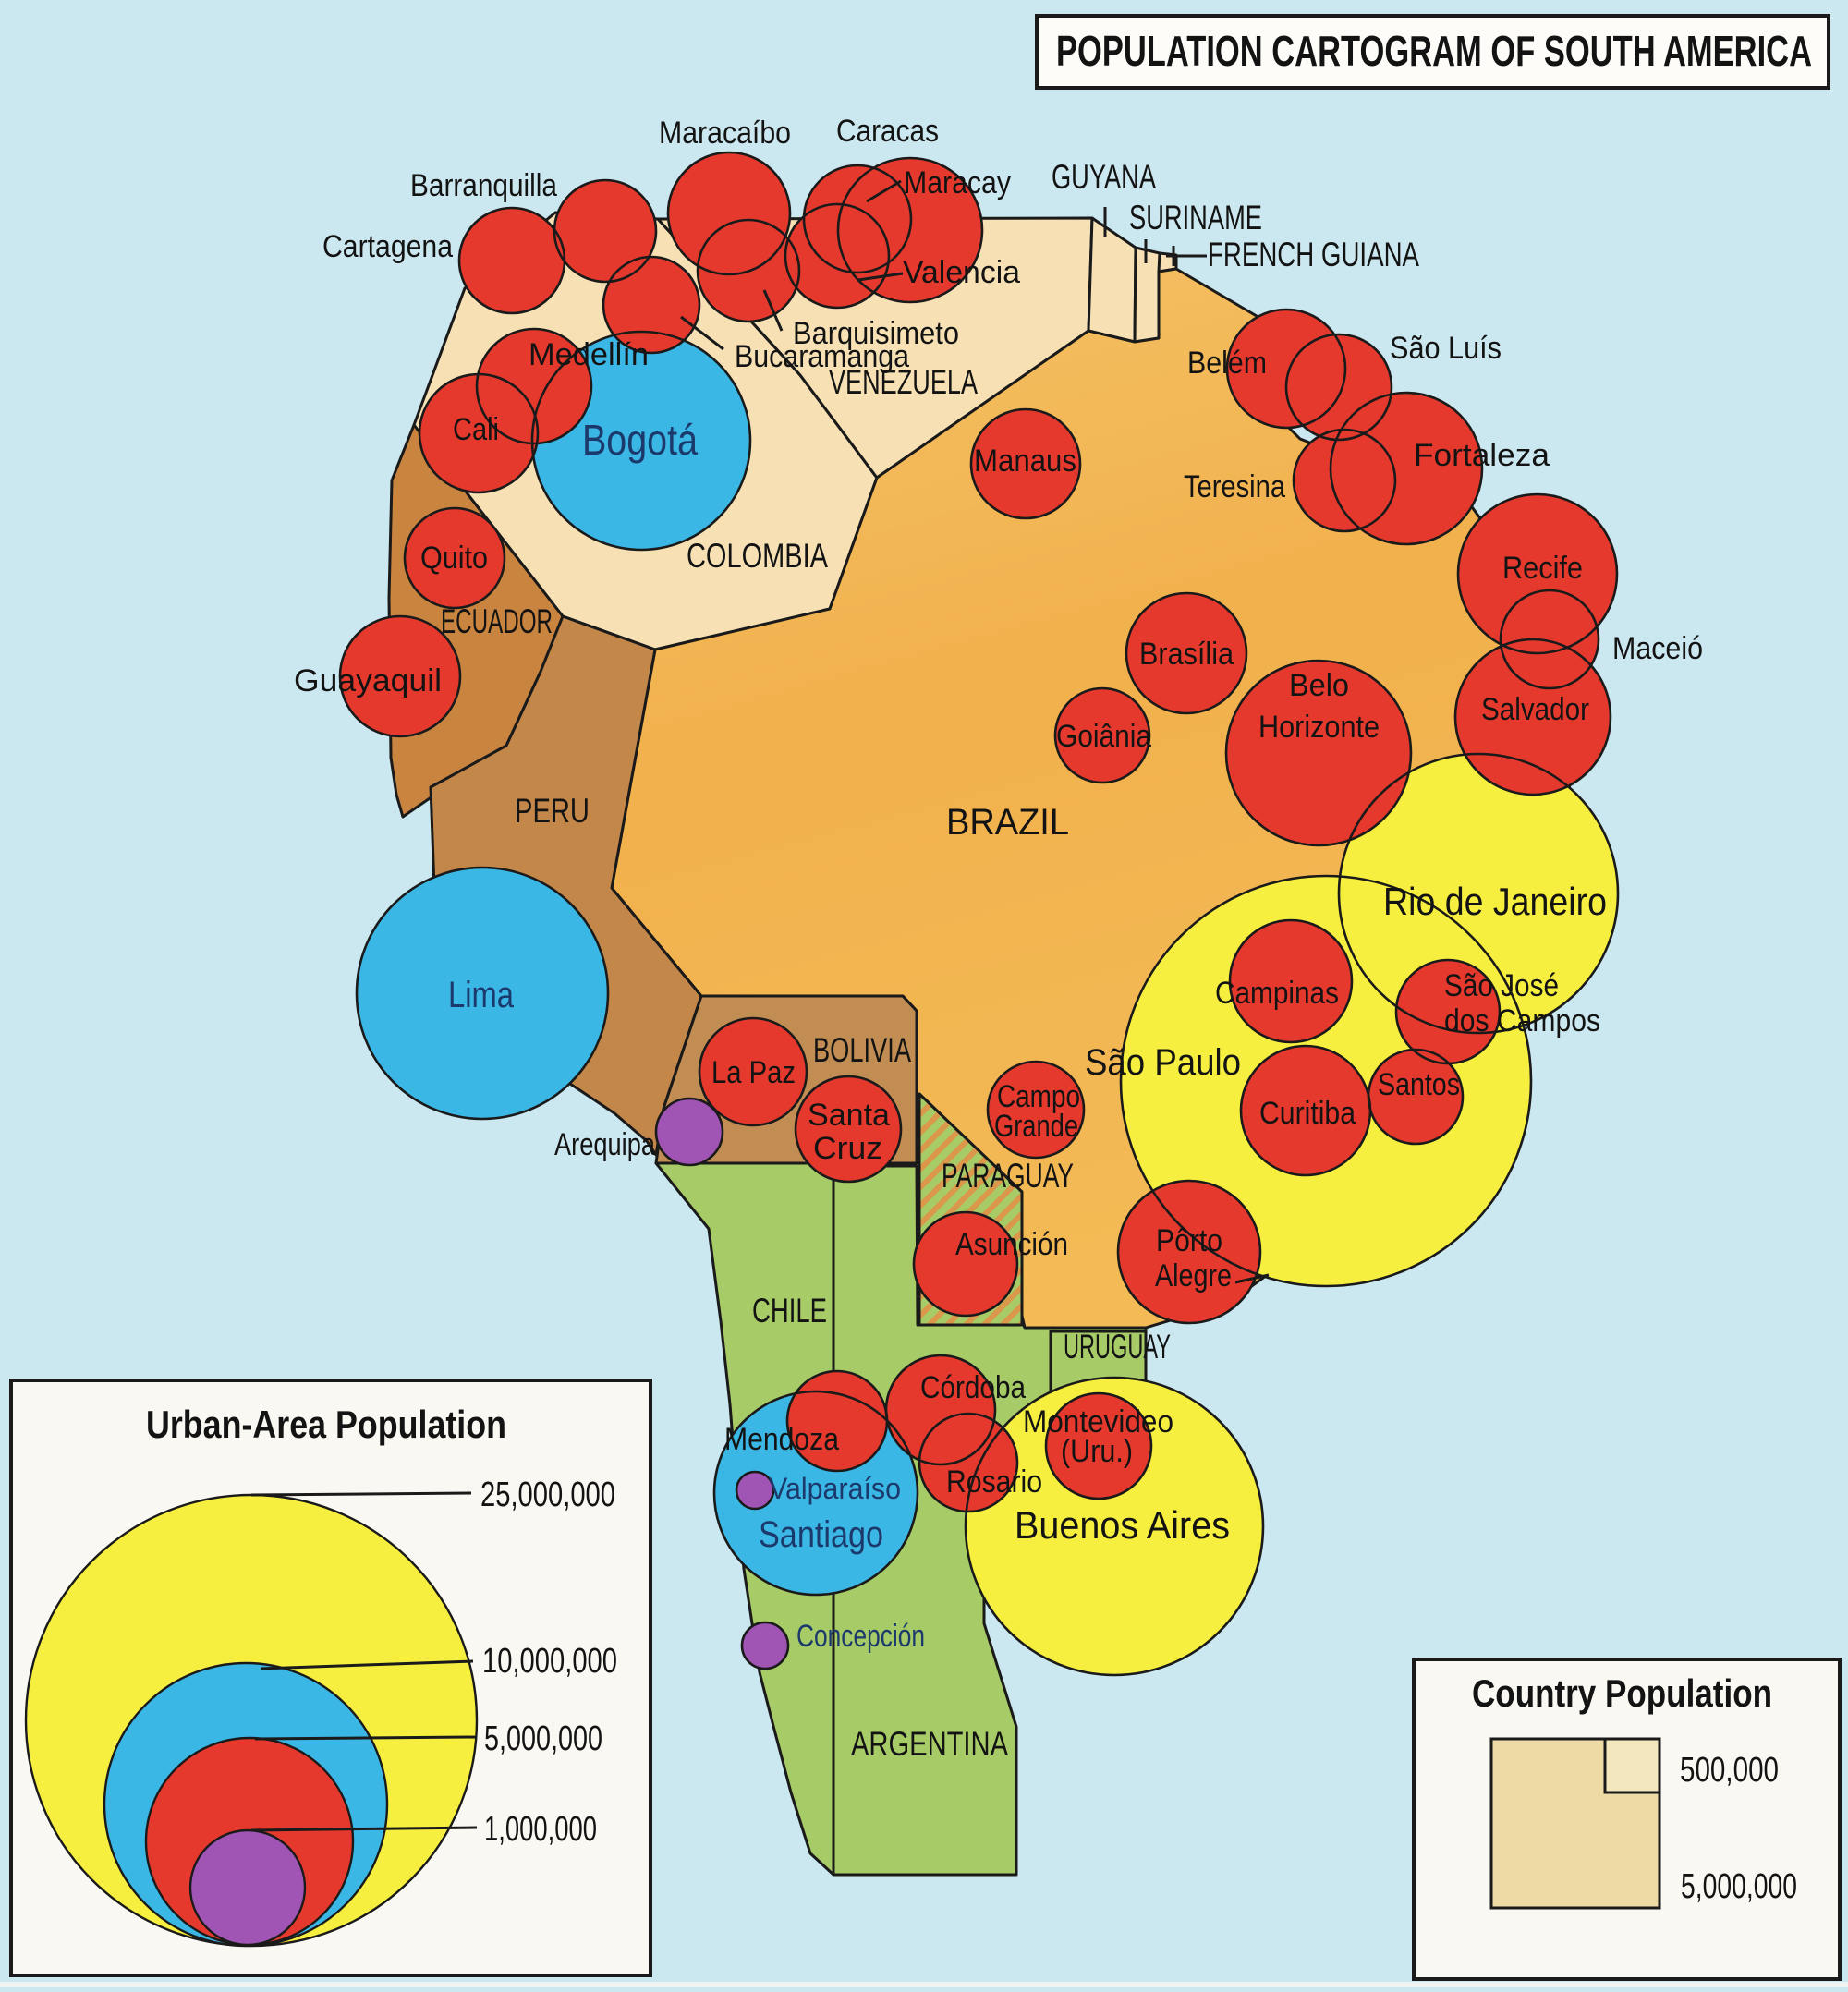  I want to click on svg-text: Cruz, so click(847, 1148).